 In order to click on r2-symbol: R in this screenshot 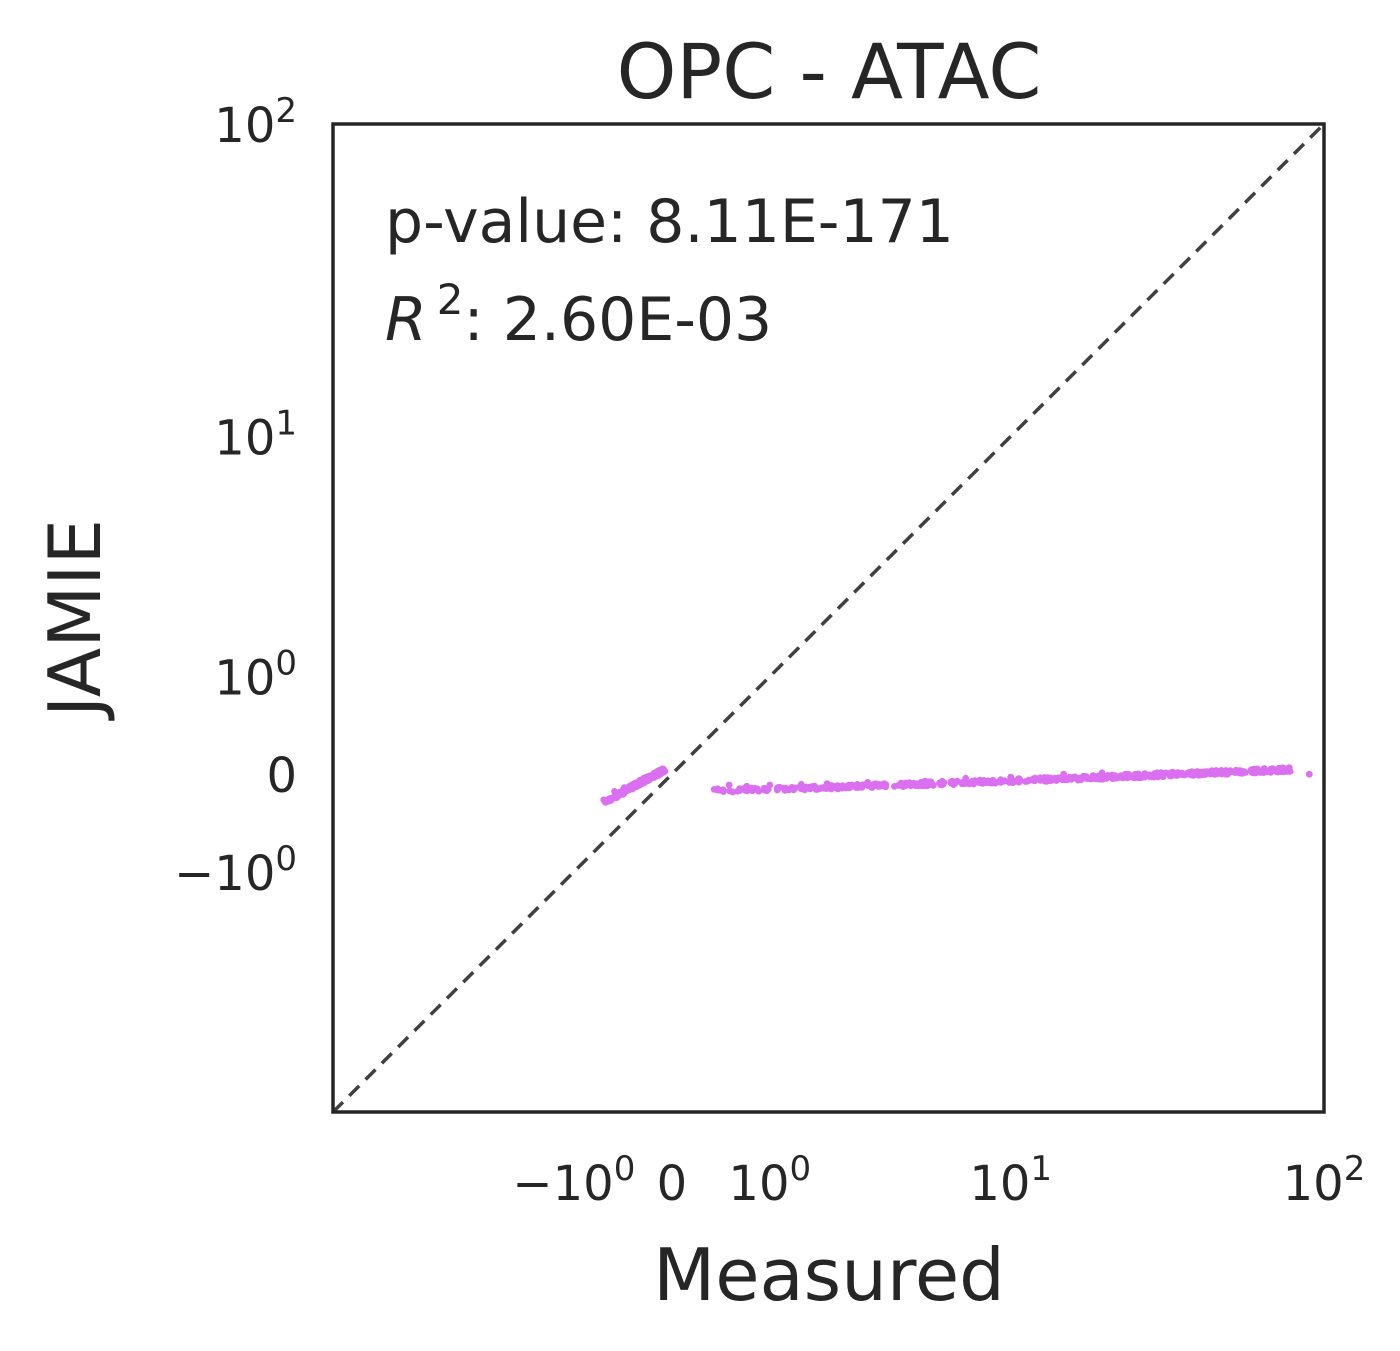, I will do `click(406, 320)`.